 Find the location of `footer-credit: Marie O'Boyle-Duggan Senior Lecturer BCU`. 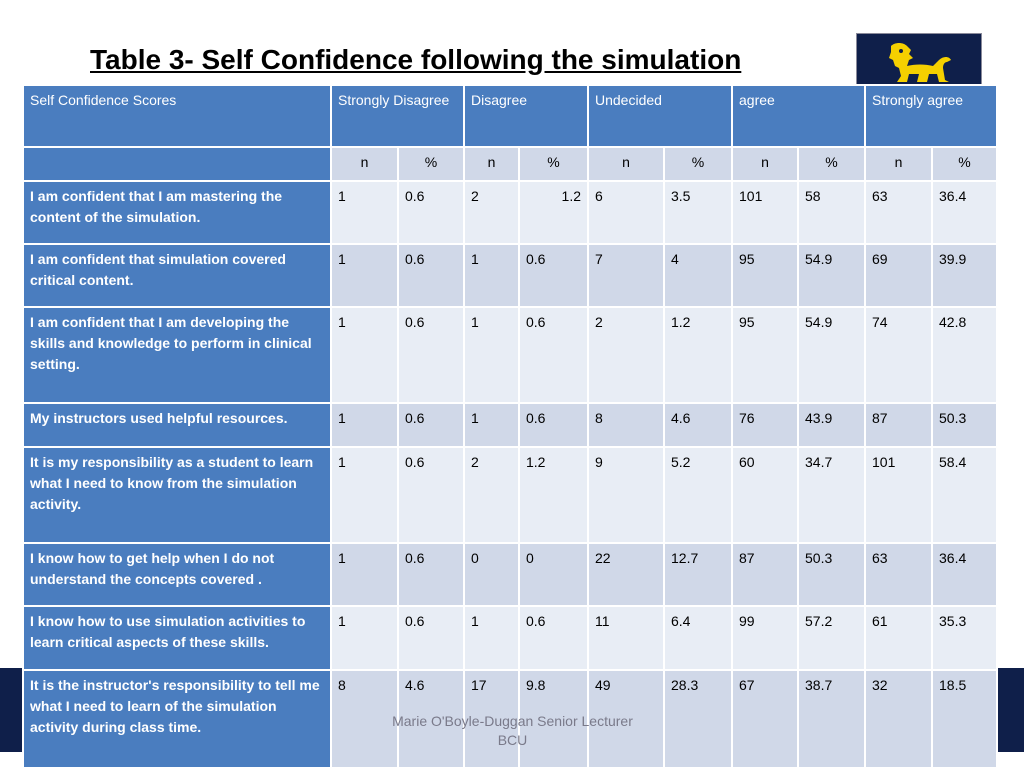

footer-credit: Marie O'Boyle-Duggan Senior Lecturer BCU is located at coordinates (512, 731).